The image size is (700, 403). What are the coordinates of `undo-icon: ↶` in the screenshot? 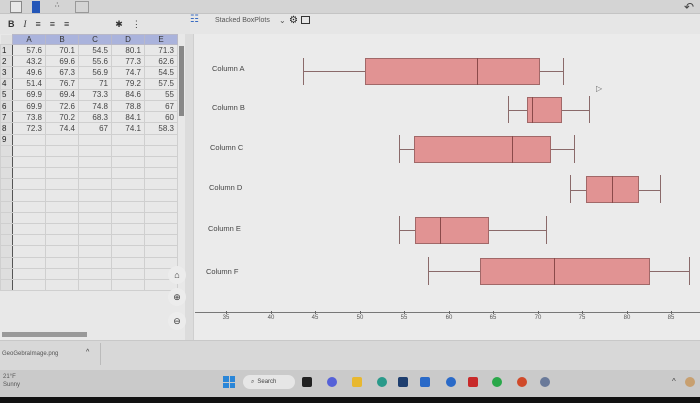 It's located at (688, 7).